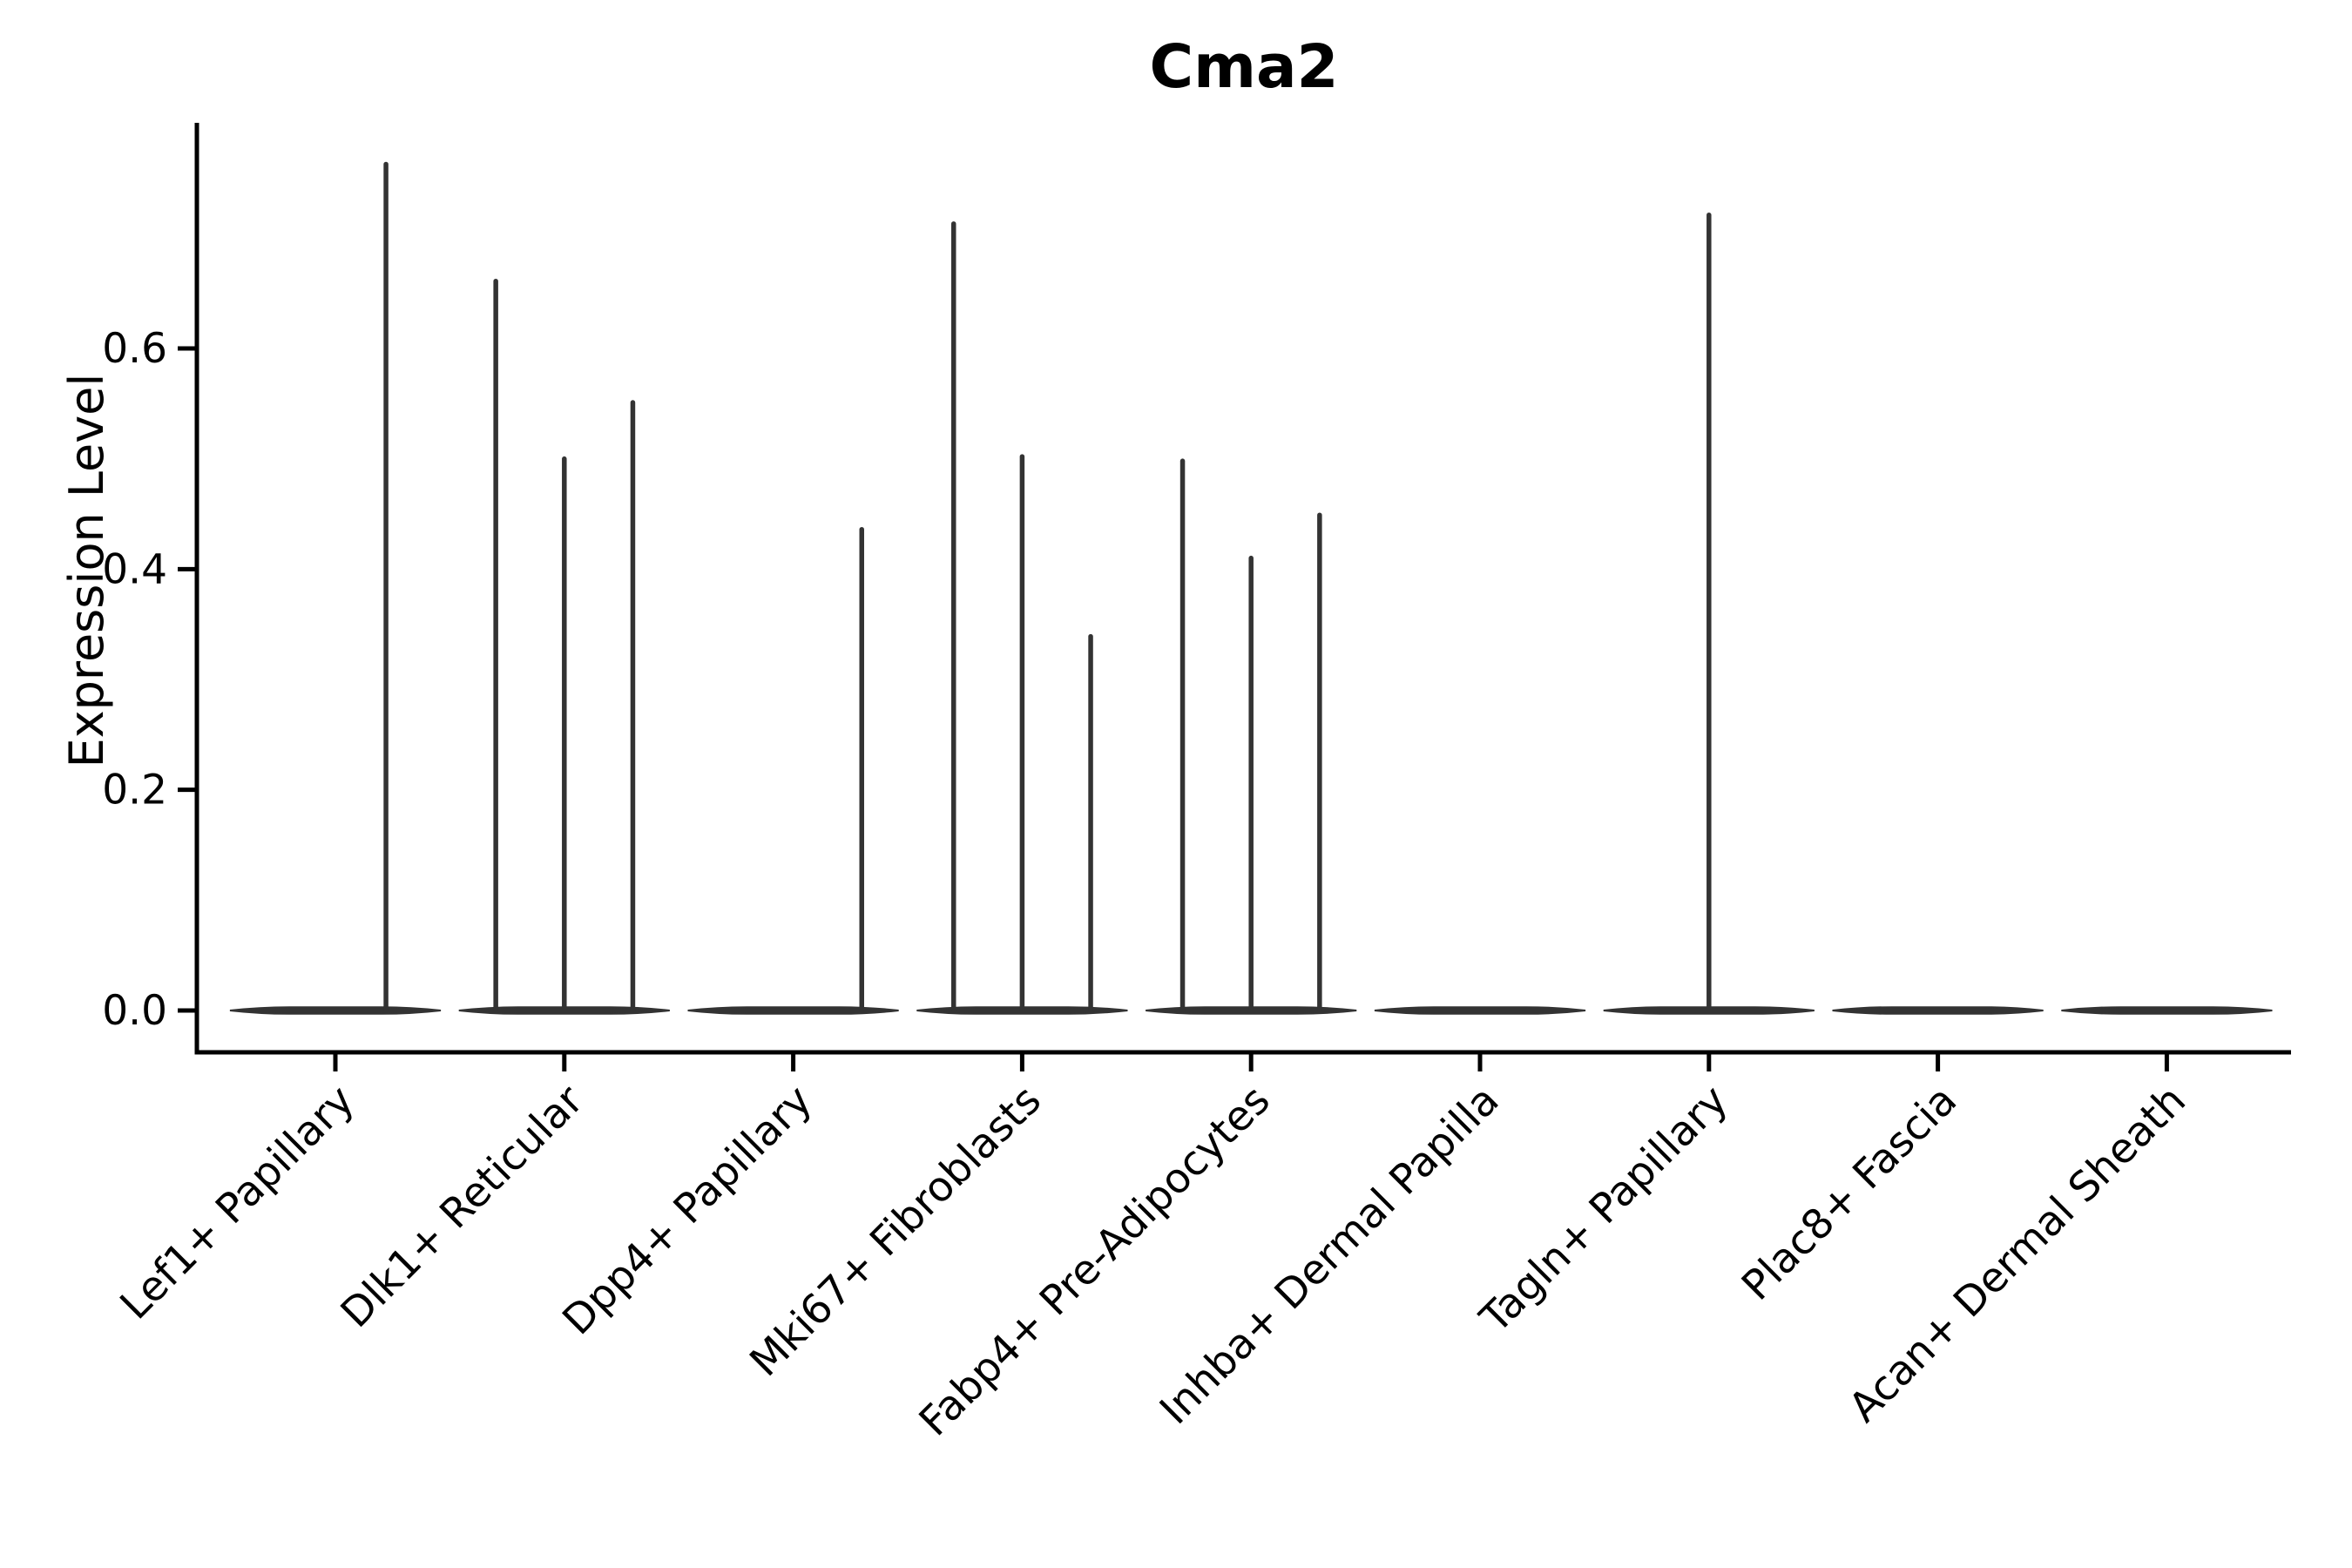 The height and width of the screenshot is (1568, 2352). I want to click on y-tick-label: 0.2, so click(134, 790).